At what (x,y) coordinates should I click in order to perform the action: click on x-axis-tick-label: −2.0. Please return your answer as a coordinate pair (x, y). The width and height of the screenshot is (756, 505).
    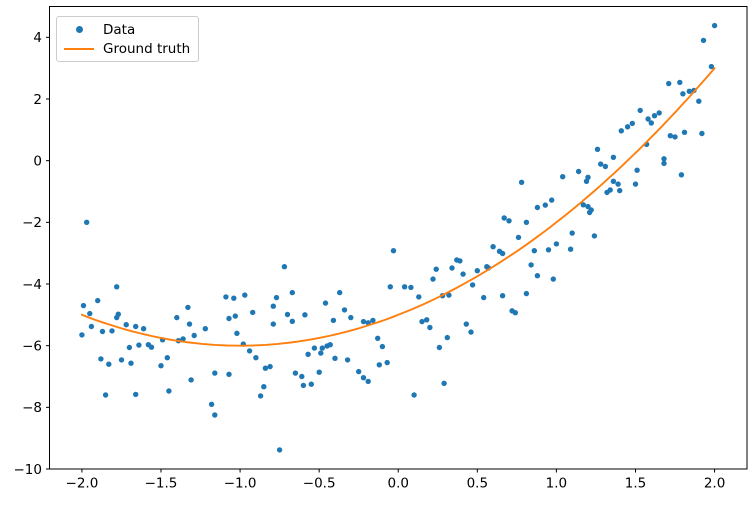
    Looking at the image, I should click on (82, 484).